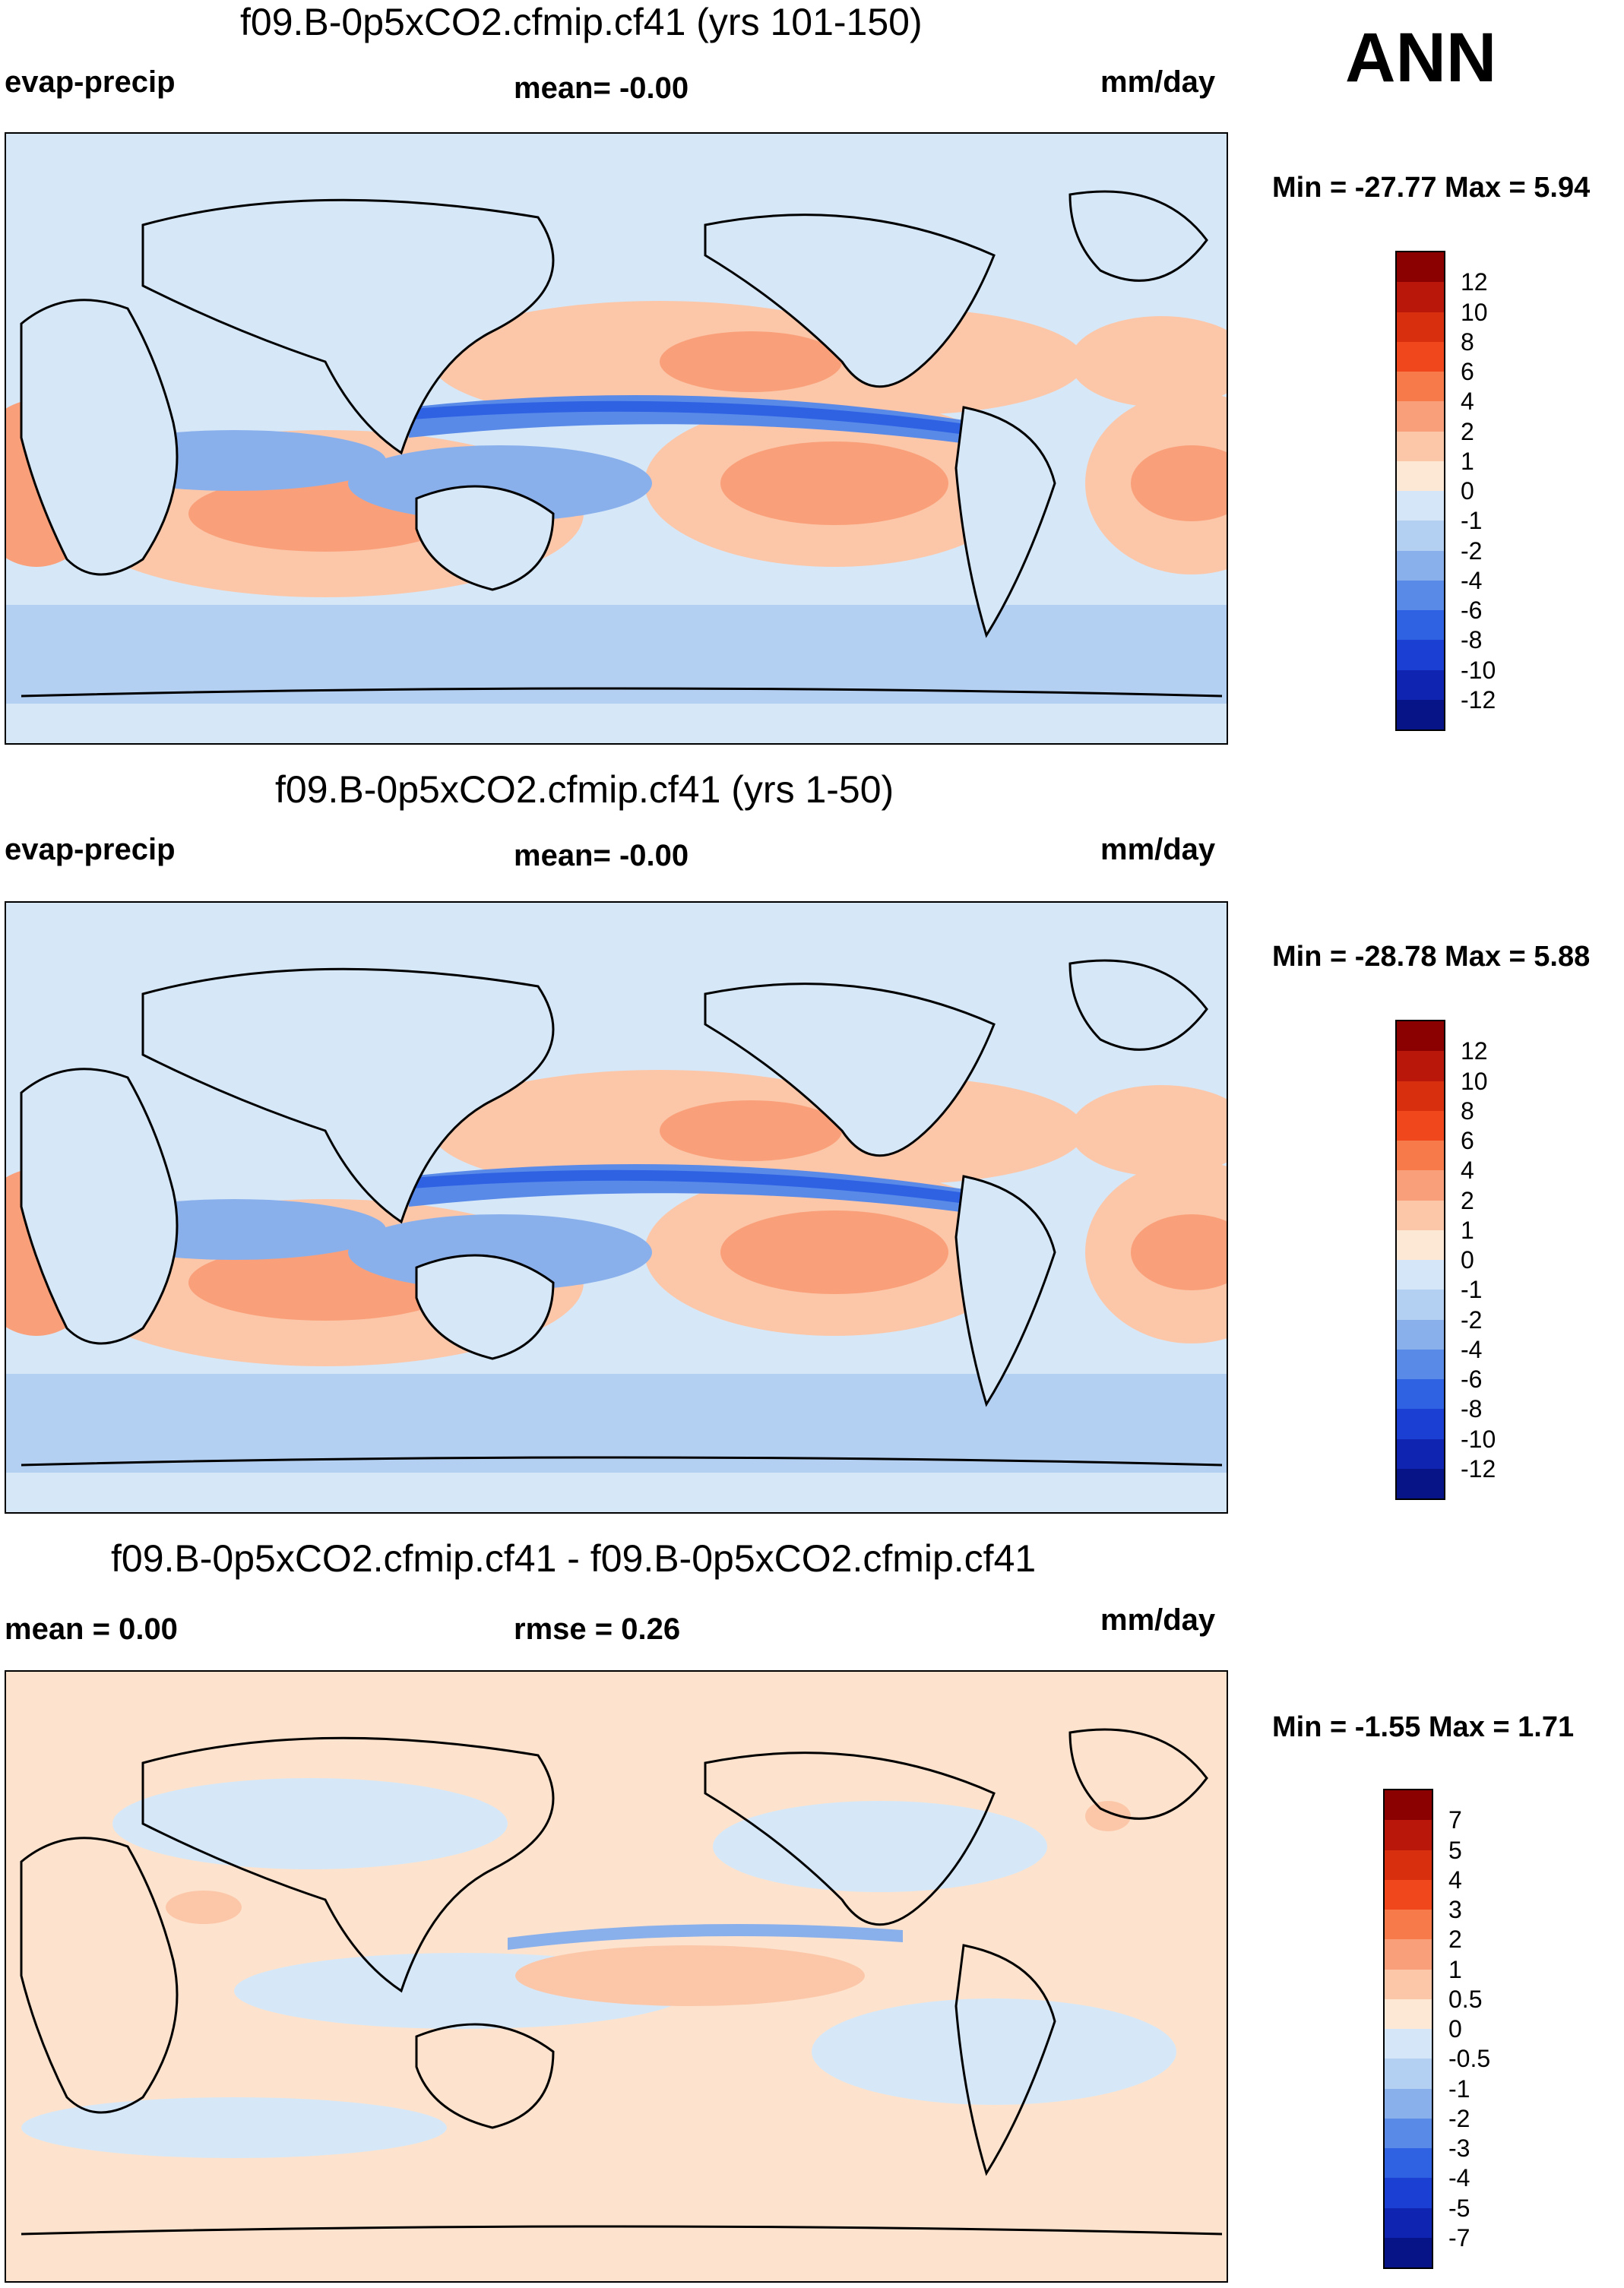 The image size is (1624, 2288). What do you see at coordinates (1470, 2059) in the screenshot?
I see `colorbar-tick-label: -0.5` at bounding box center [1470, 2059].